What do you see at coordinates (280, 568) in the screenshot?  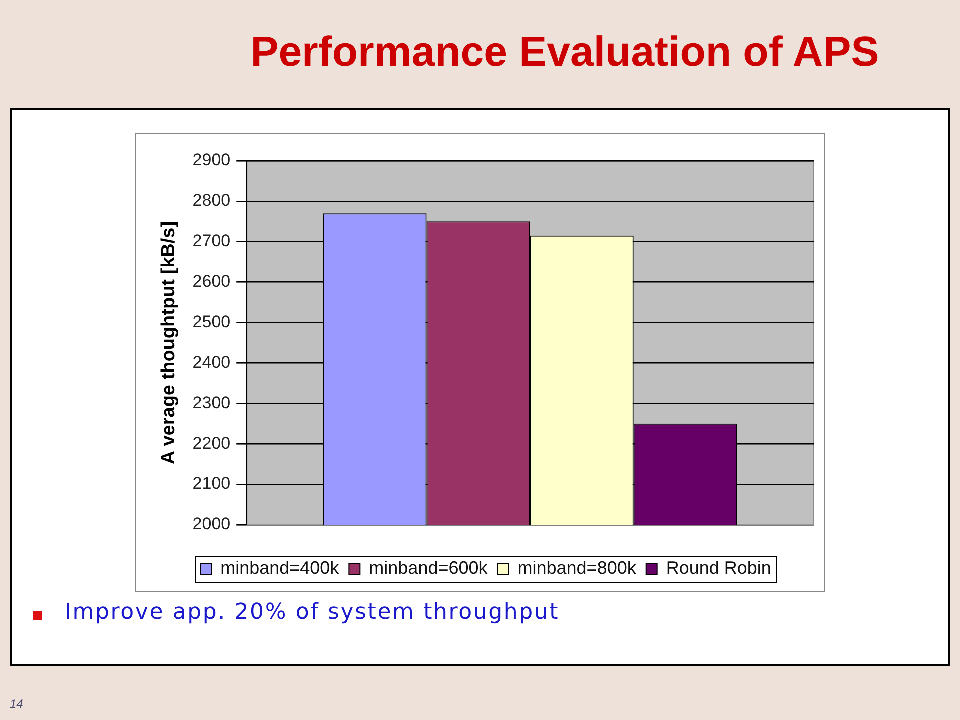 I see `legend-label: minband=400k` at bounding box center [280, 568].